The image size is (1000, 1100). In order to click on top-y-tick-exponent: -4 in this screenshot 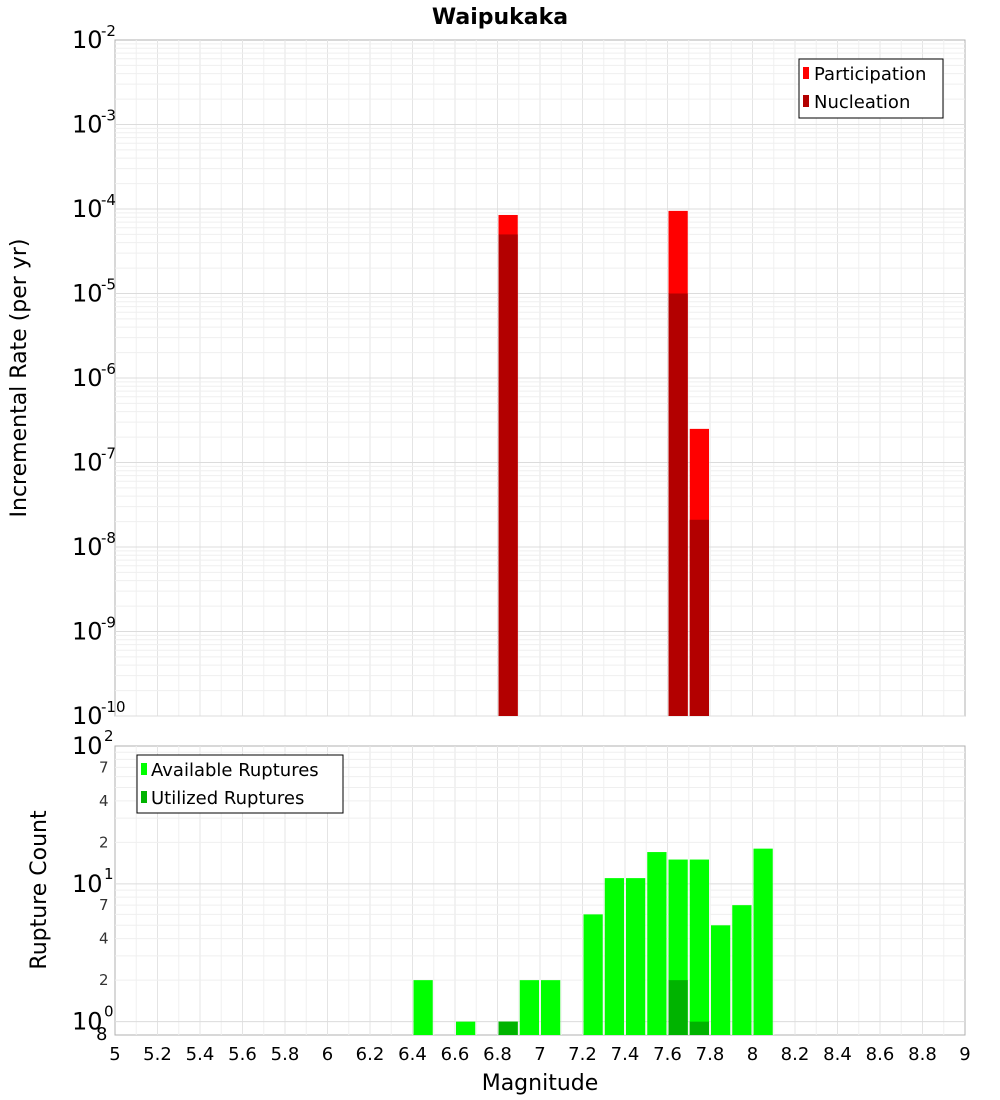, I will do `click(108, 200)`.